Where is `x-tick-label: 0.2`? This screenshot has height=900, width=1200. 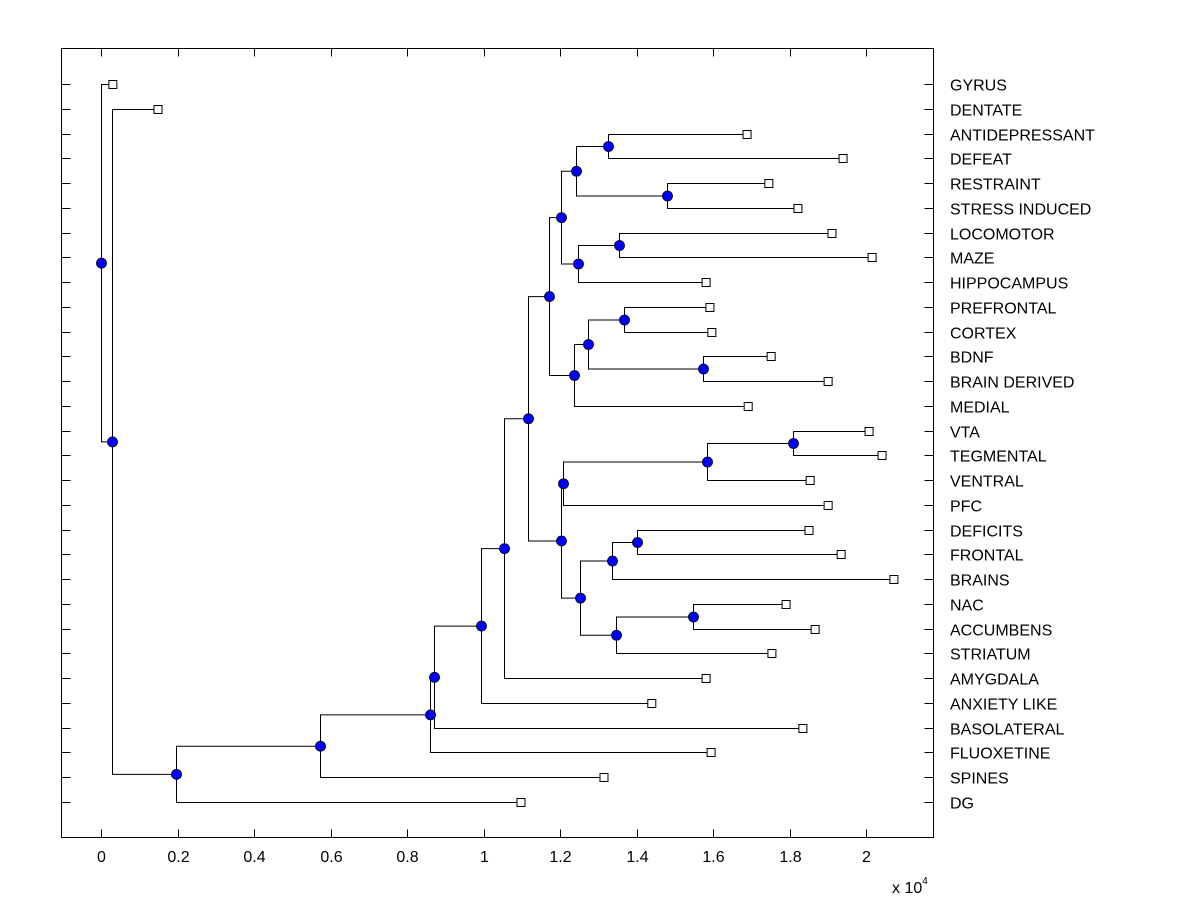 x-tick-label: 0.2 is located at coordinates (178, 857).